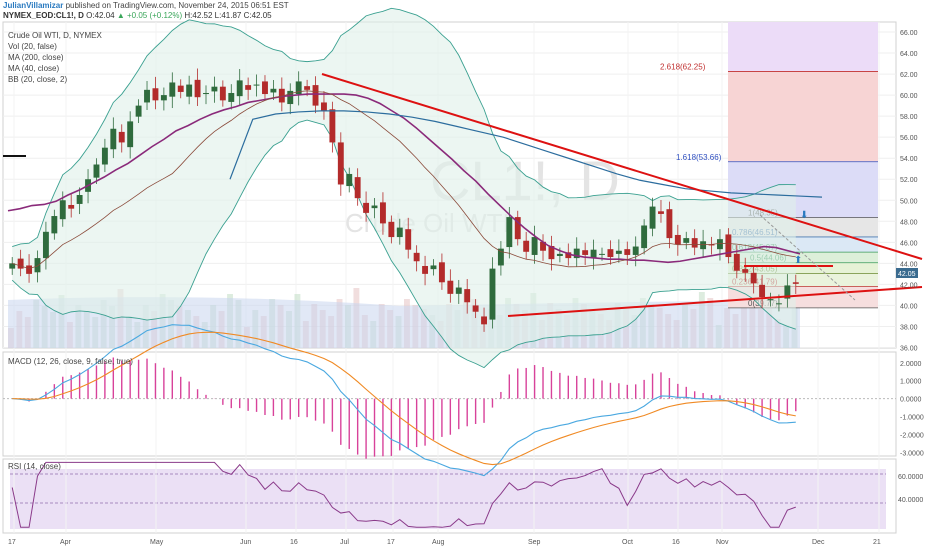  What do you see at coordinates (627, 542) in the screenshot?
I see `x-tick-label: Oct` at bounding box center [627, 542].